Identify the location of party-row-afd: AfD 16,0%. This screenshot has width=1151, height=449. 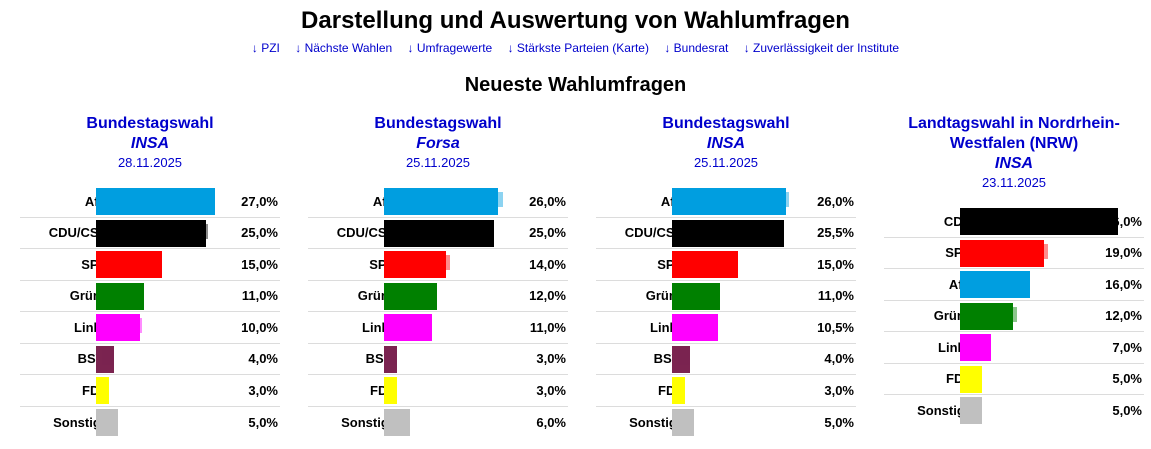
(1014, 285).